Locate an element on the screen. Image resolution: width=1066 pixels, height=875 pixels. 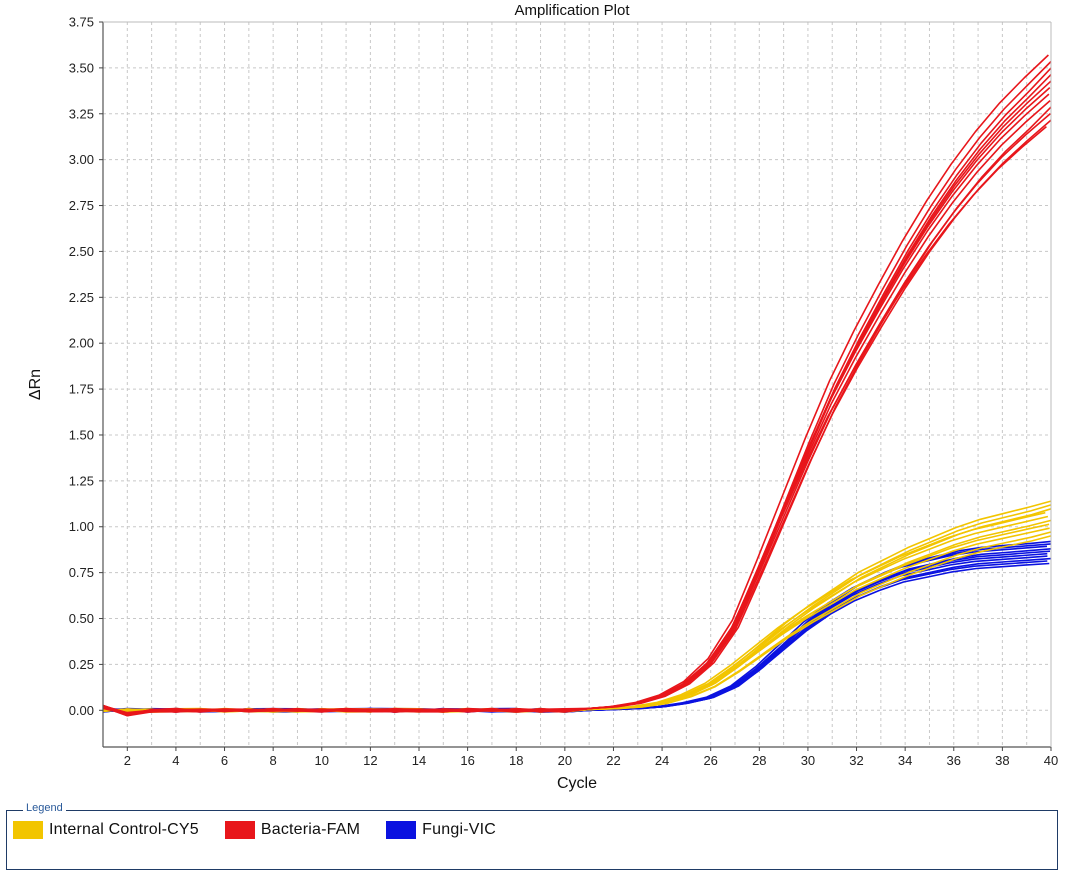
x-tick-label: 26 is located at coordinates (710, 760).